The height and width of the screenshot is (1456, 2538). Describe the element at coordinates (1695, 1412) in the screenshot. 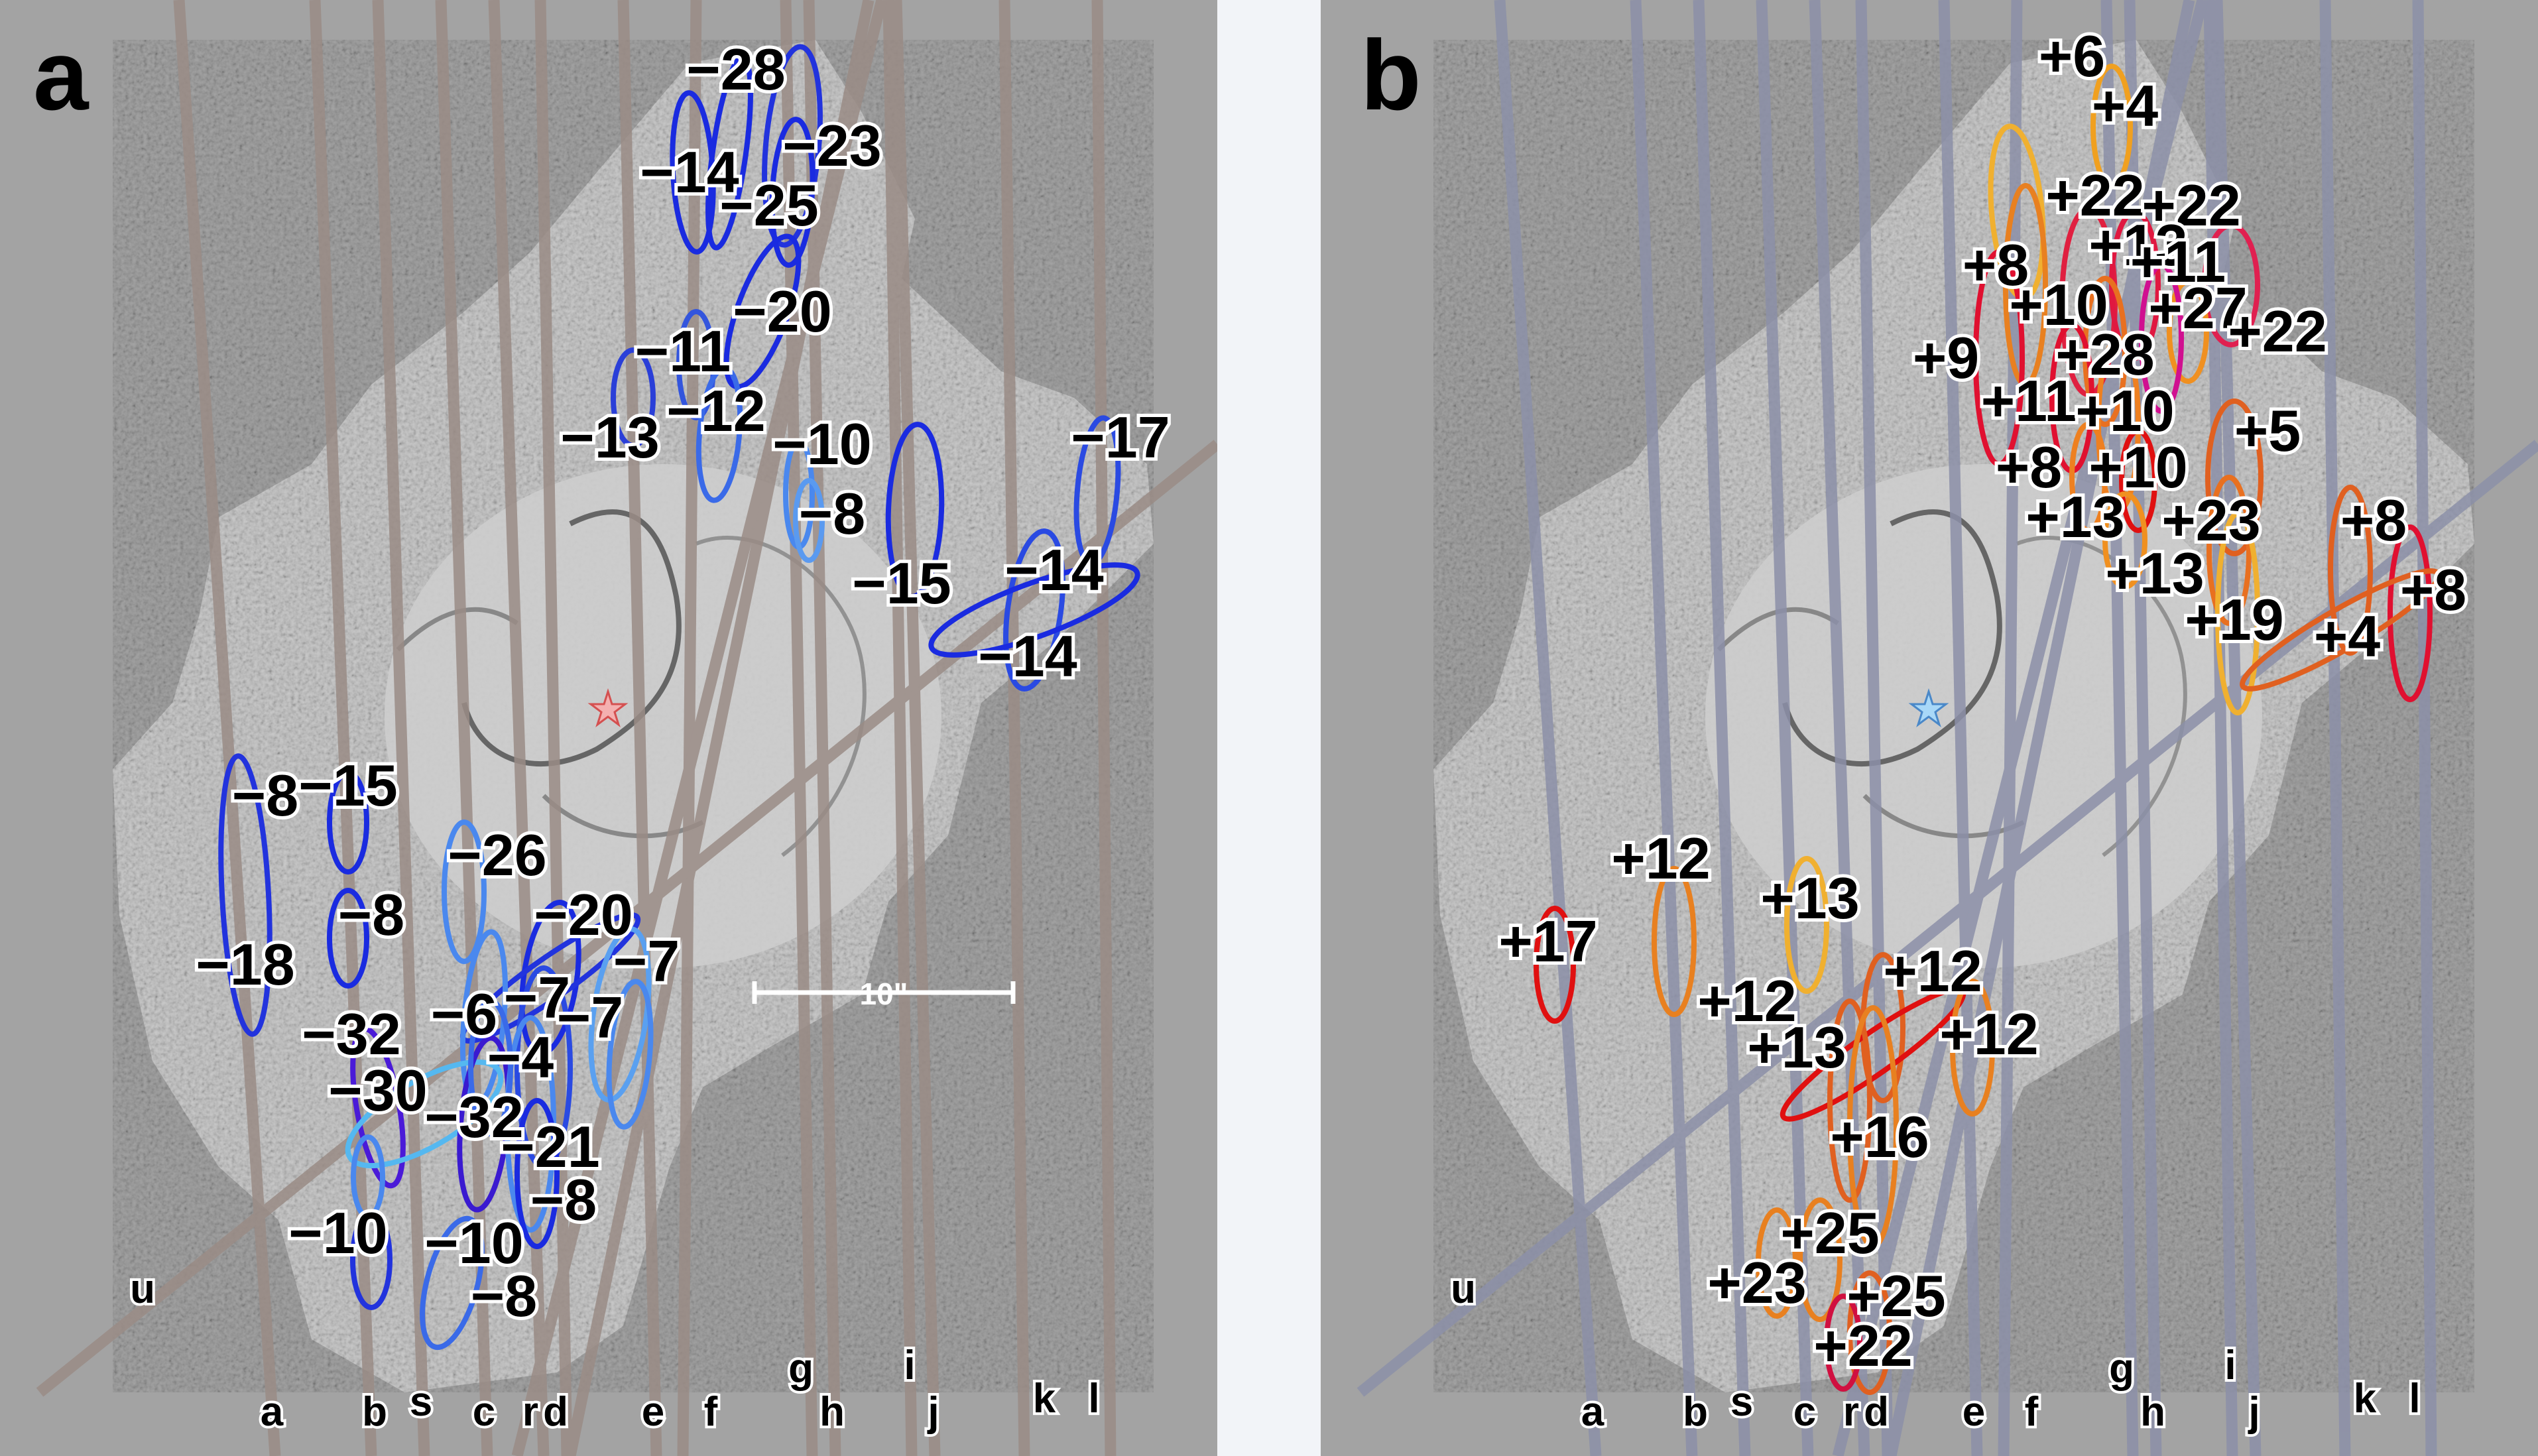

I see `slit-label: b` at that location.